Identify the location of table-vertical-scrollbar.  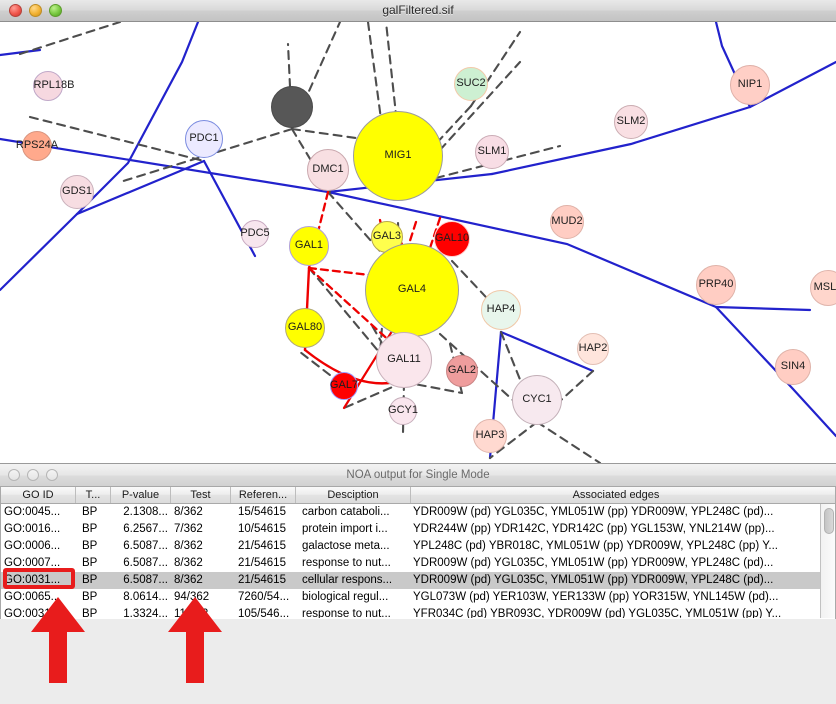
(827, 561).